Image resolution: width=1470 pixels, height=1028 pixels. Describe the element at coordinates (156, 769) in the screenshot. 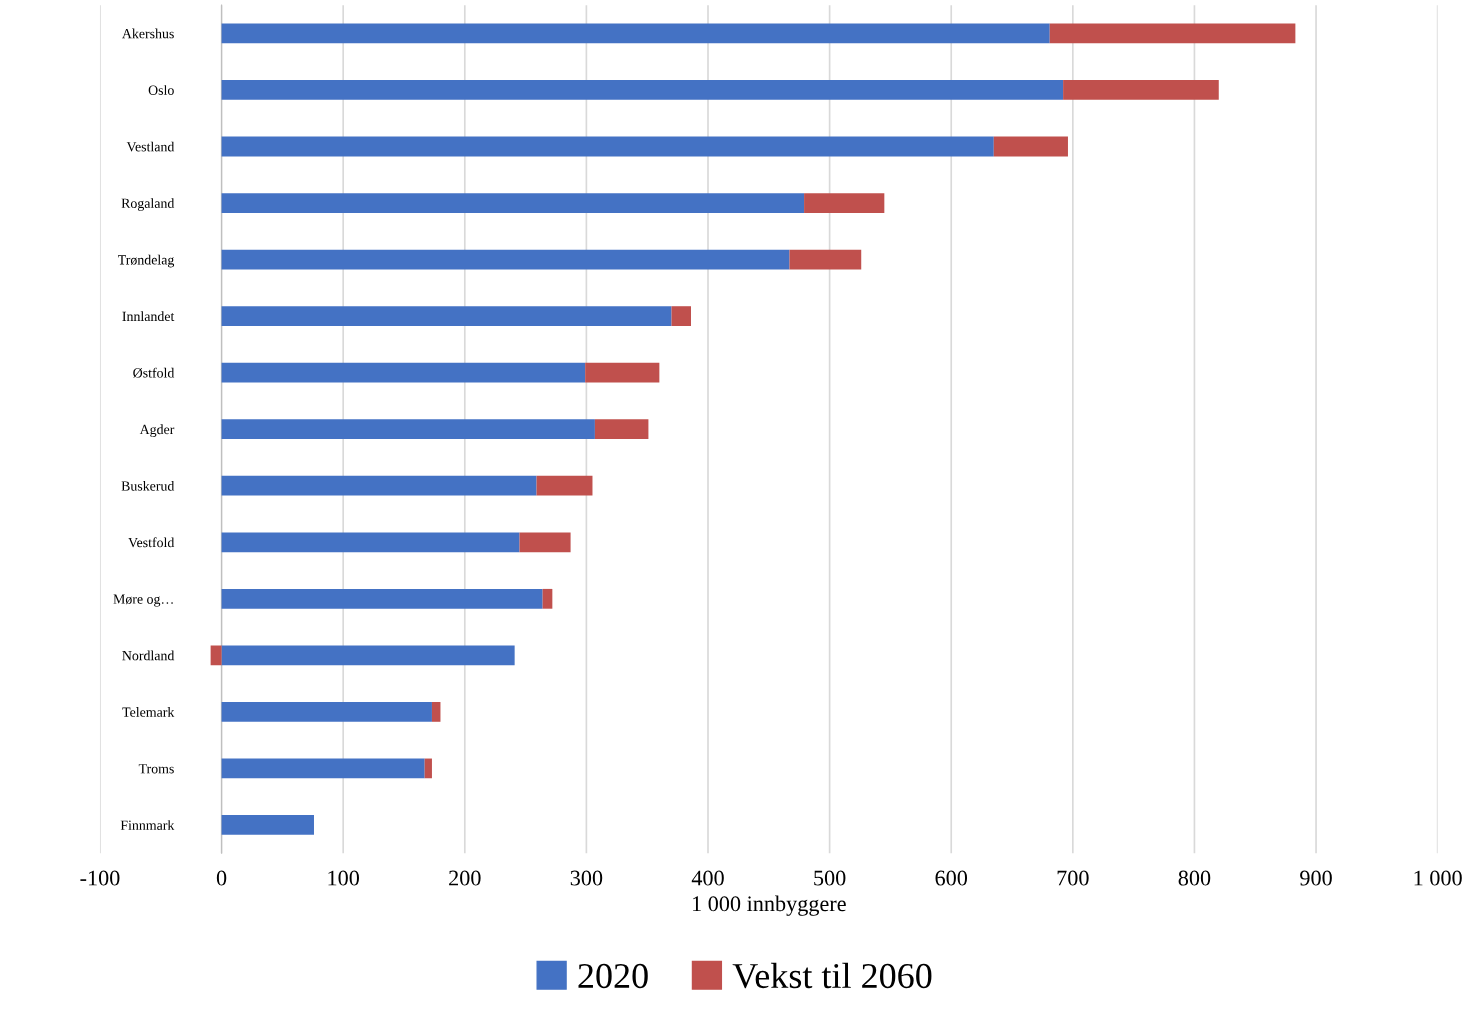

I see `y-tick-label: Troms` at that location.